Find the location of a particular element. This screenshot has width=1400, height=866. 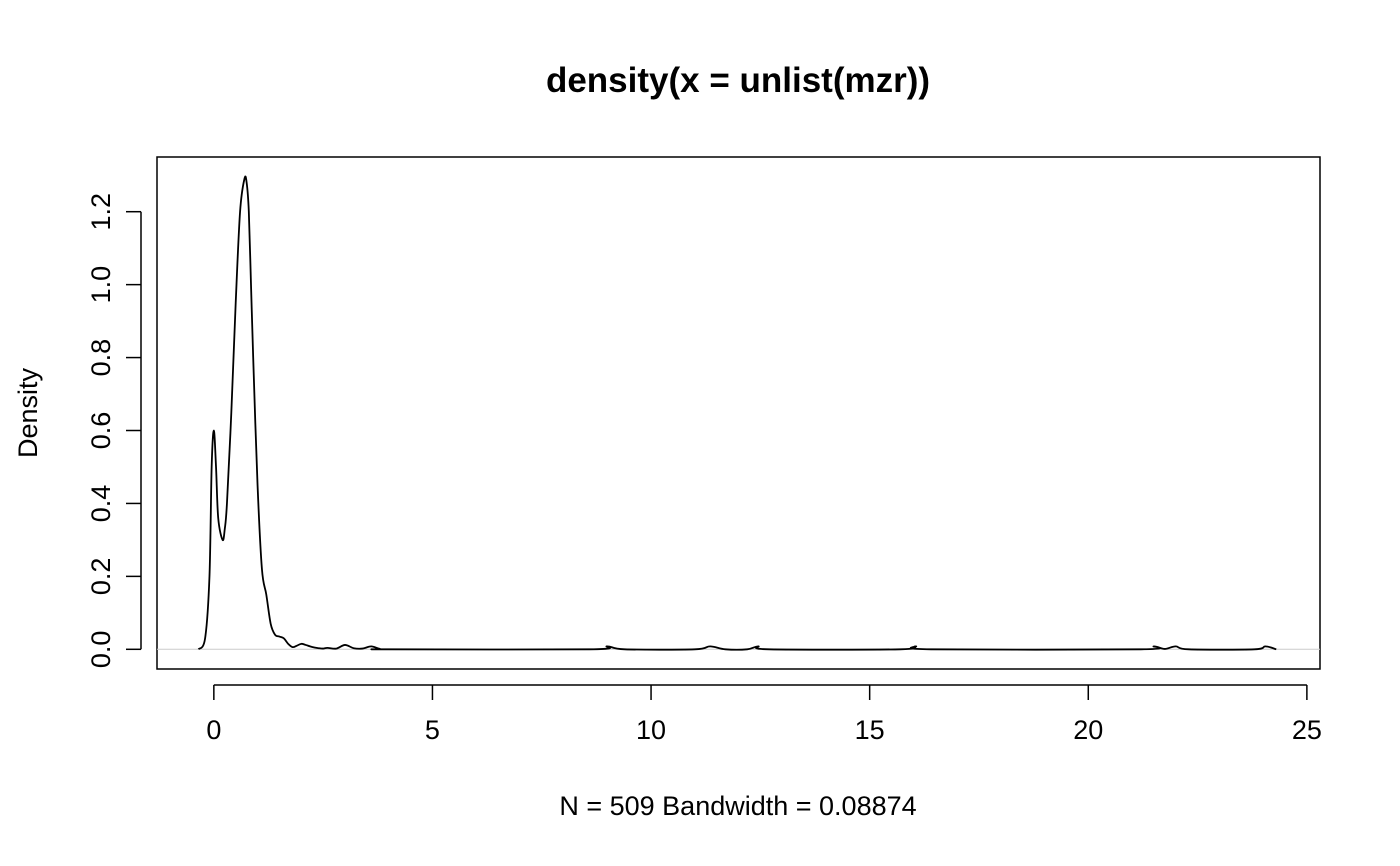

x-tick-label: 10 is located at coordinates (651, 730).